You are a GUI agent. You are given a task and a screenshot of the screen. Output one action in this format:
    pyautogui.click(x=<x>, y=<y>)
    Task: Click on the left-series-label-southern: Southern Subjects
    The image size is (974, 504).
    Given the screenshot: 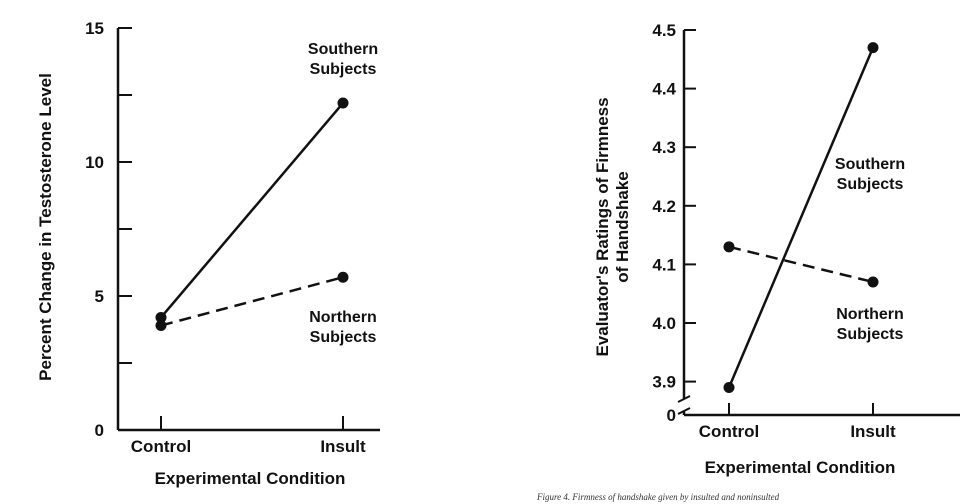 What is the action you would take?
    pyautogui.click(x=343, y=59)
    